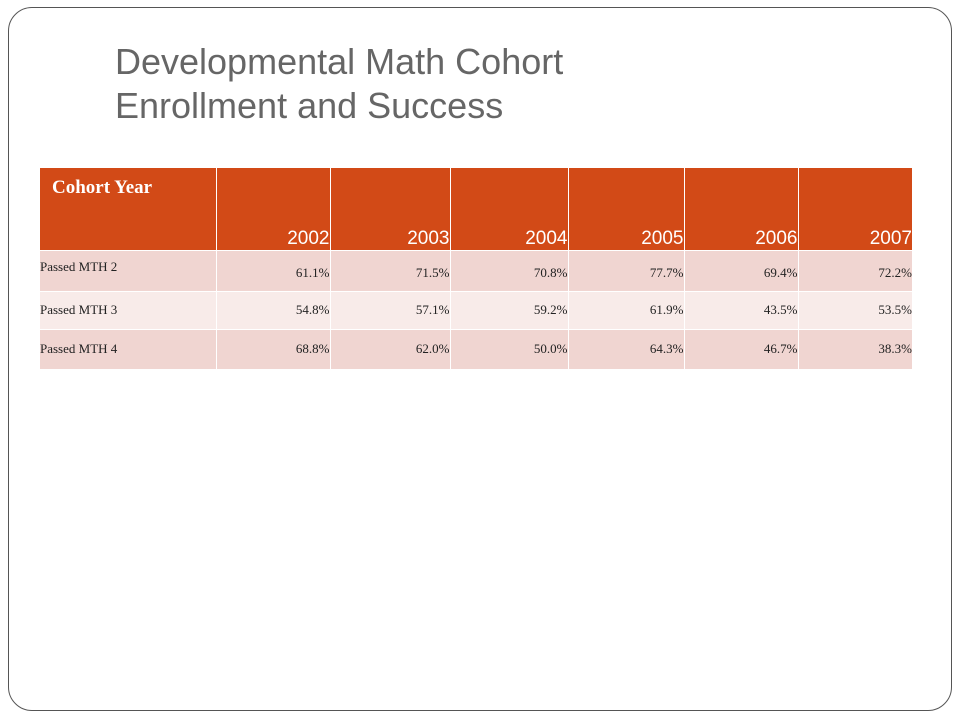 The image size is (960, 720). What do you see at coordinates (626, 209) in the screenshot?
I see `year-header: 2005` at bounding box center [626, 209].